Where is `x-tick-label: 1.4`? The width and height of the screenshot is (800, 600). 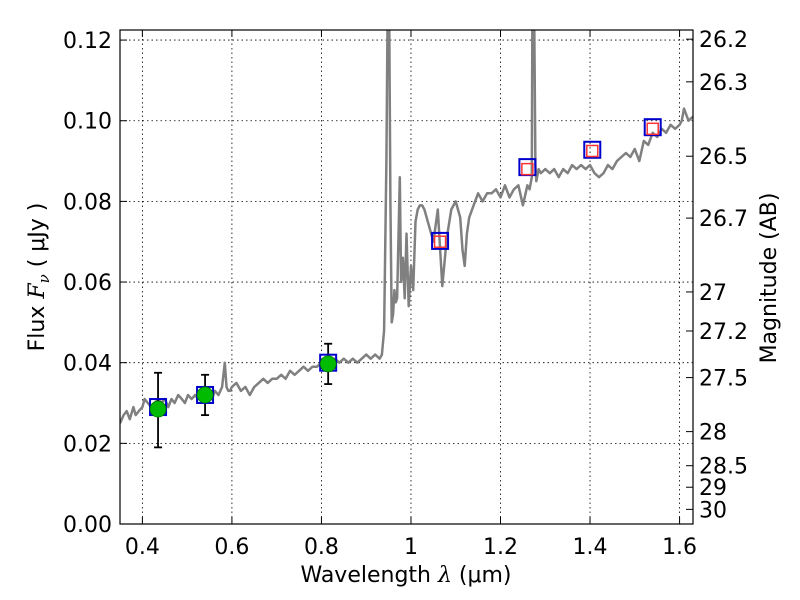
x-tick-label: 1.4 is located at coordinates (590, 547).